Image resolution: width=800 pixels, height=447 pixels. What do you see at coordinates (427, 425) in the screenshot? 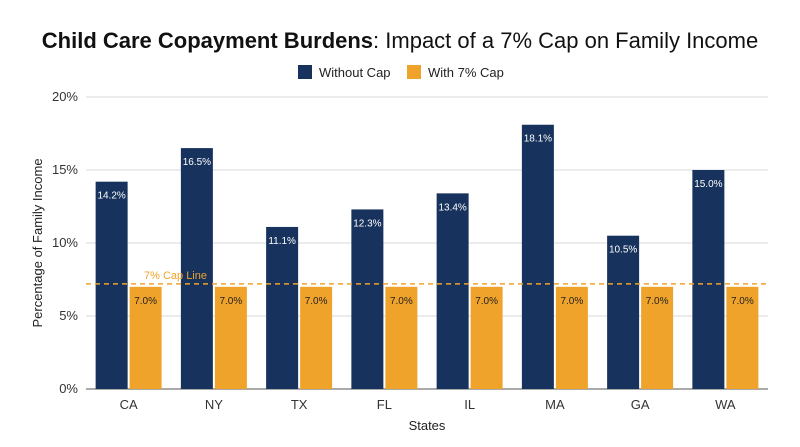
I see `x-axis-label: States` at bounding box center [427, 425].